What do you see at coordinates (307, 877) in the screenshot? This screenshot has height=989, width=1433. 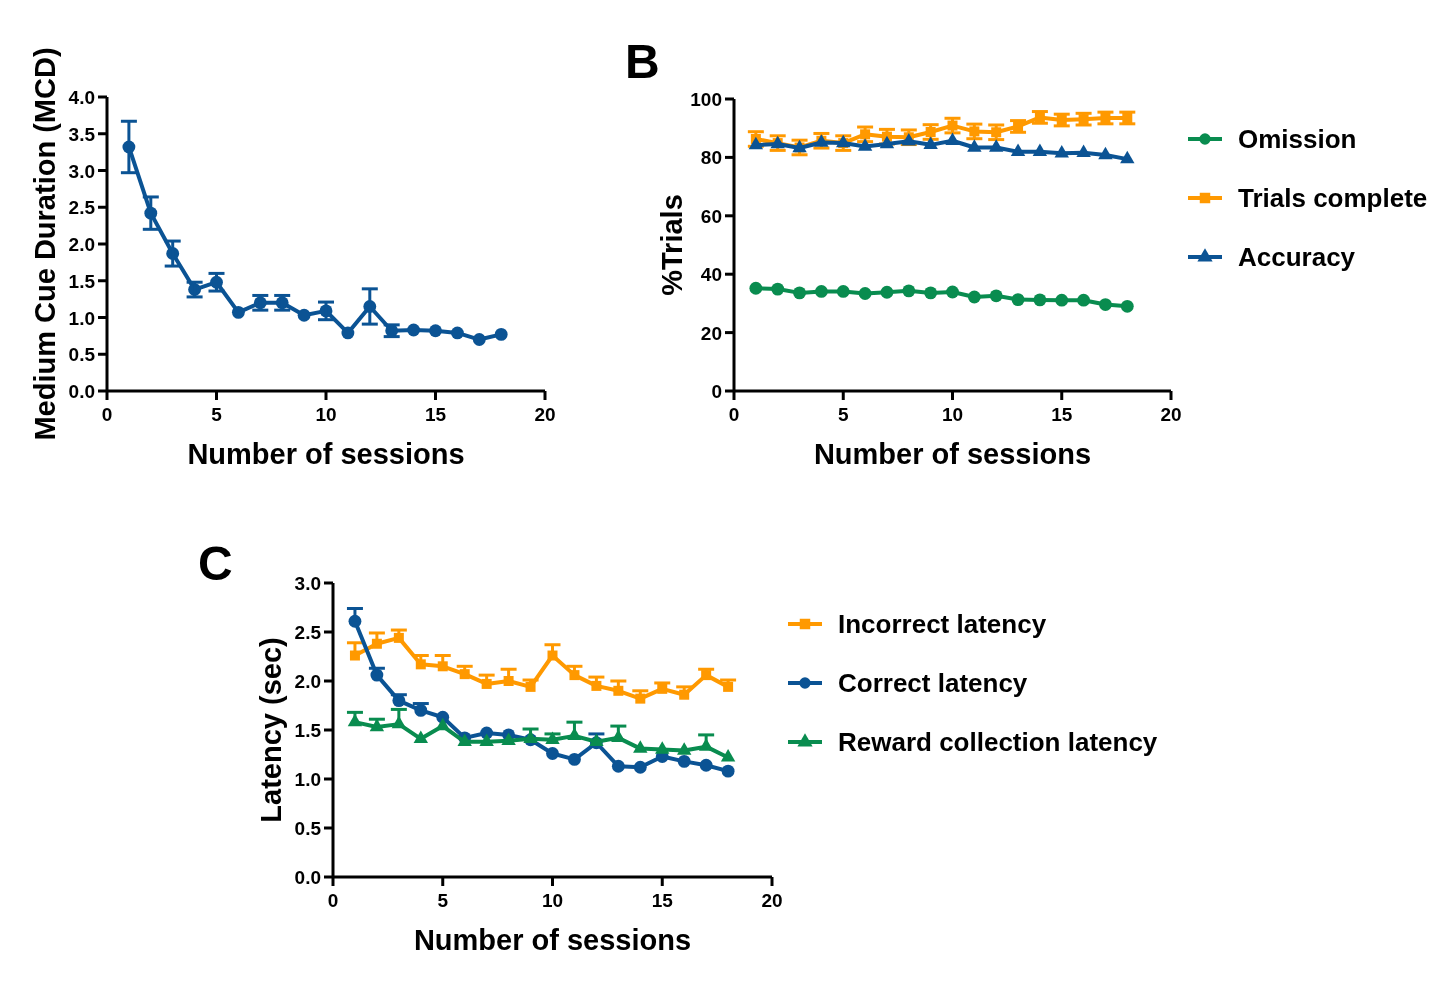 I see `y-tick-label: 0.0` at bounding box center [307, 877].